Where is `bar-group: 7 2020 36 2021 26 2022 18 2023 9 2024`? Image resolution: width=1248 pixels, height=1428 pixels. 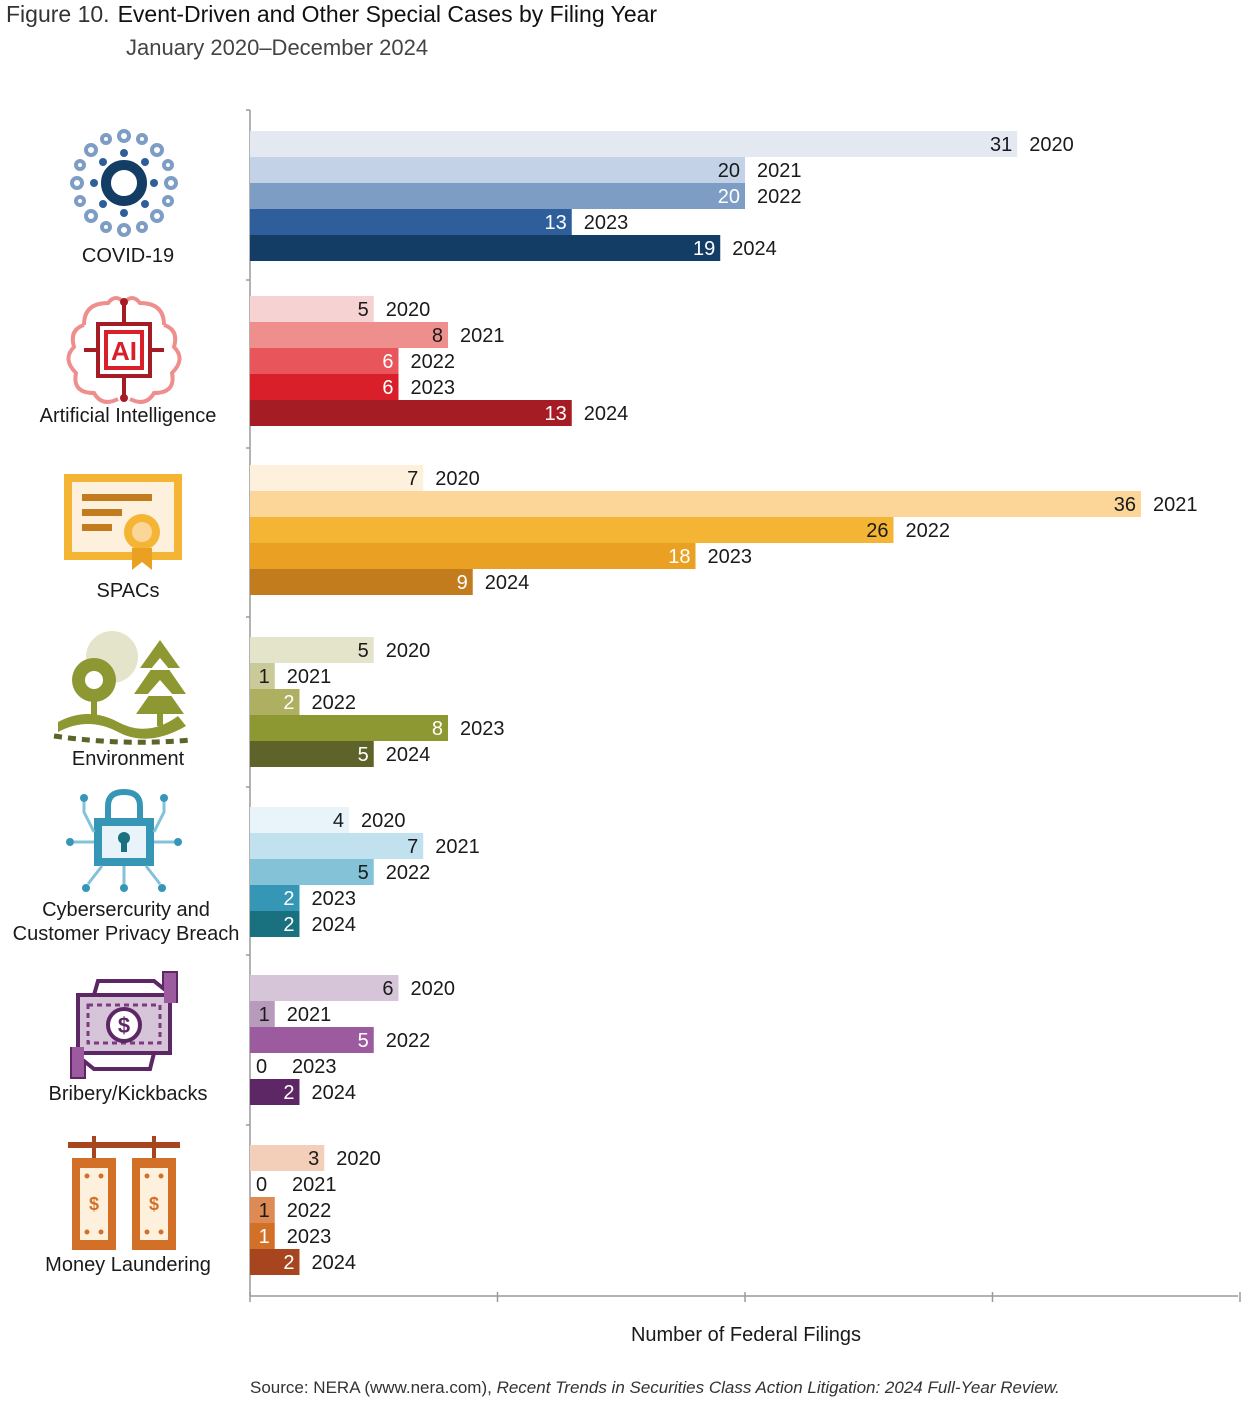
bar-group: 7 2020 36 2021 26 2022 18 2023 9 2024 is located at coordinates (724, 530).